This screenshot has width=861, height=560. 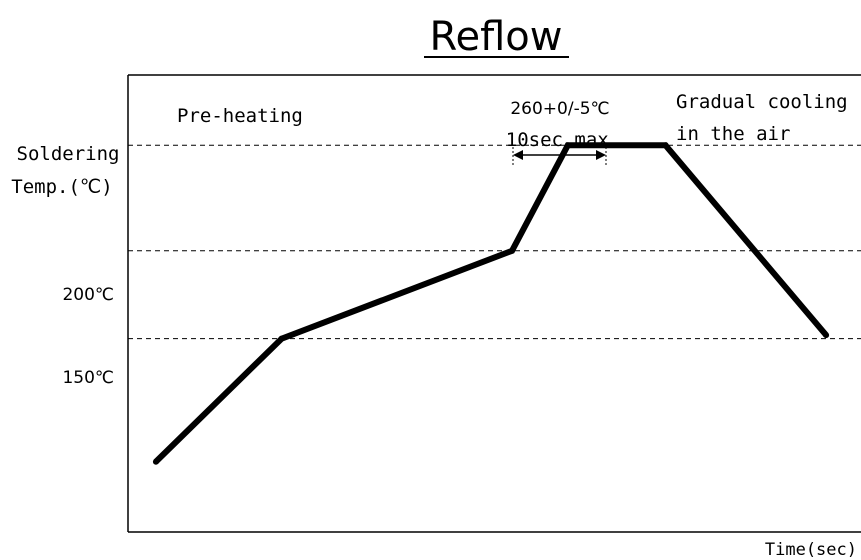 I want to click on x-axis-label: Time(sec), so click(x=811, y=550).